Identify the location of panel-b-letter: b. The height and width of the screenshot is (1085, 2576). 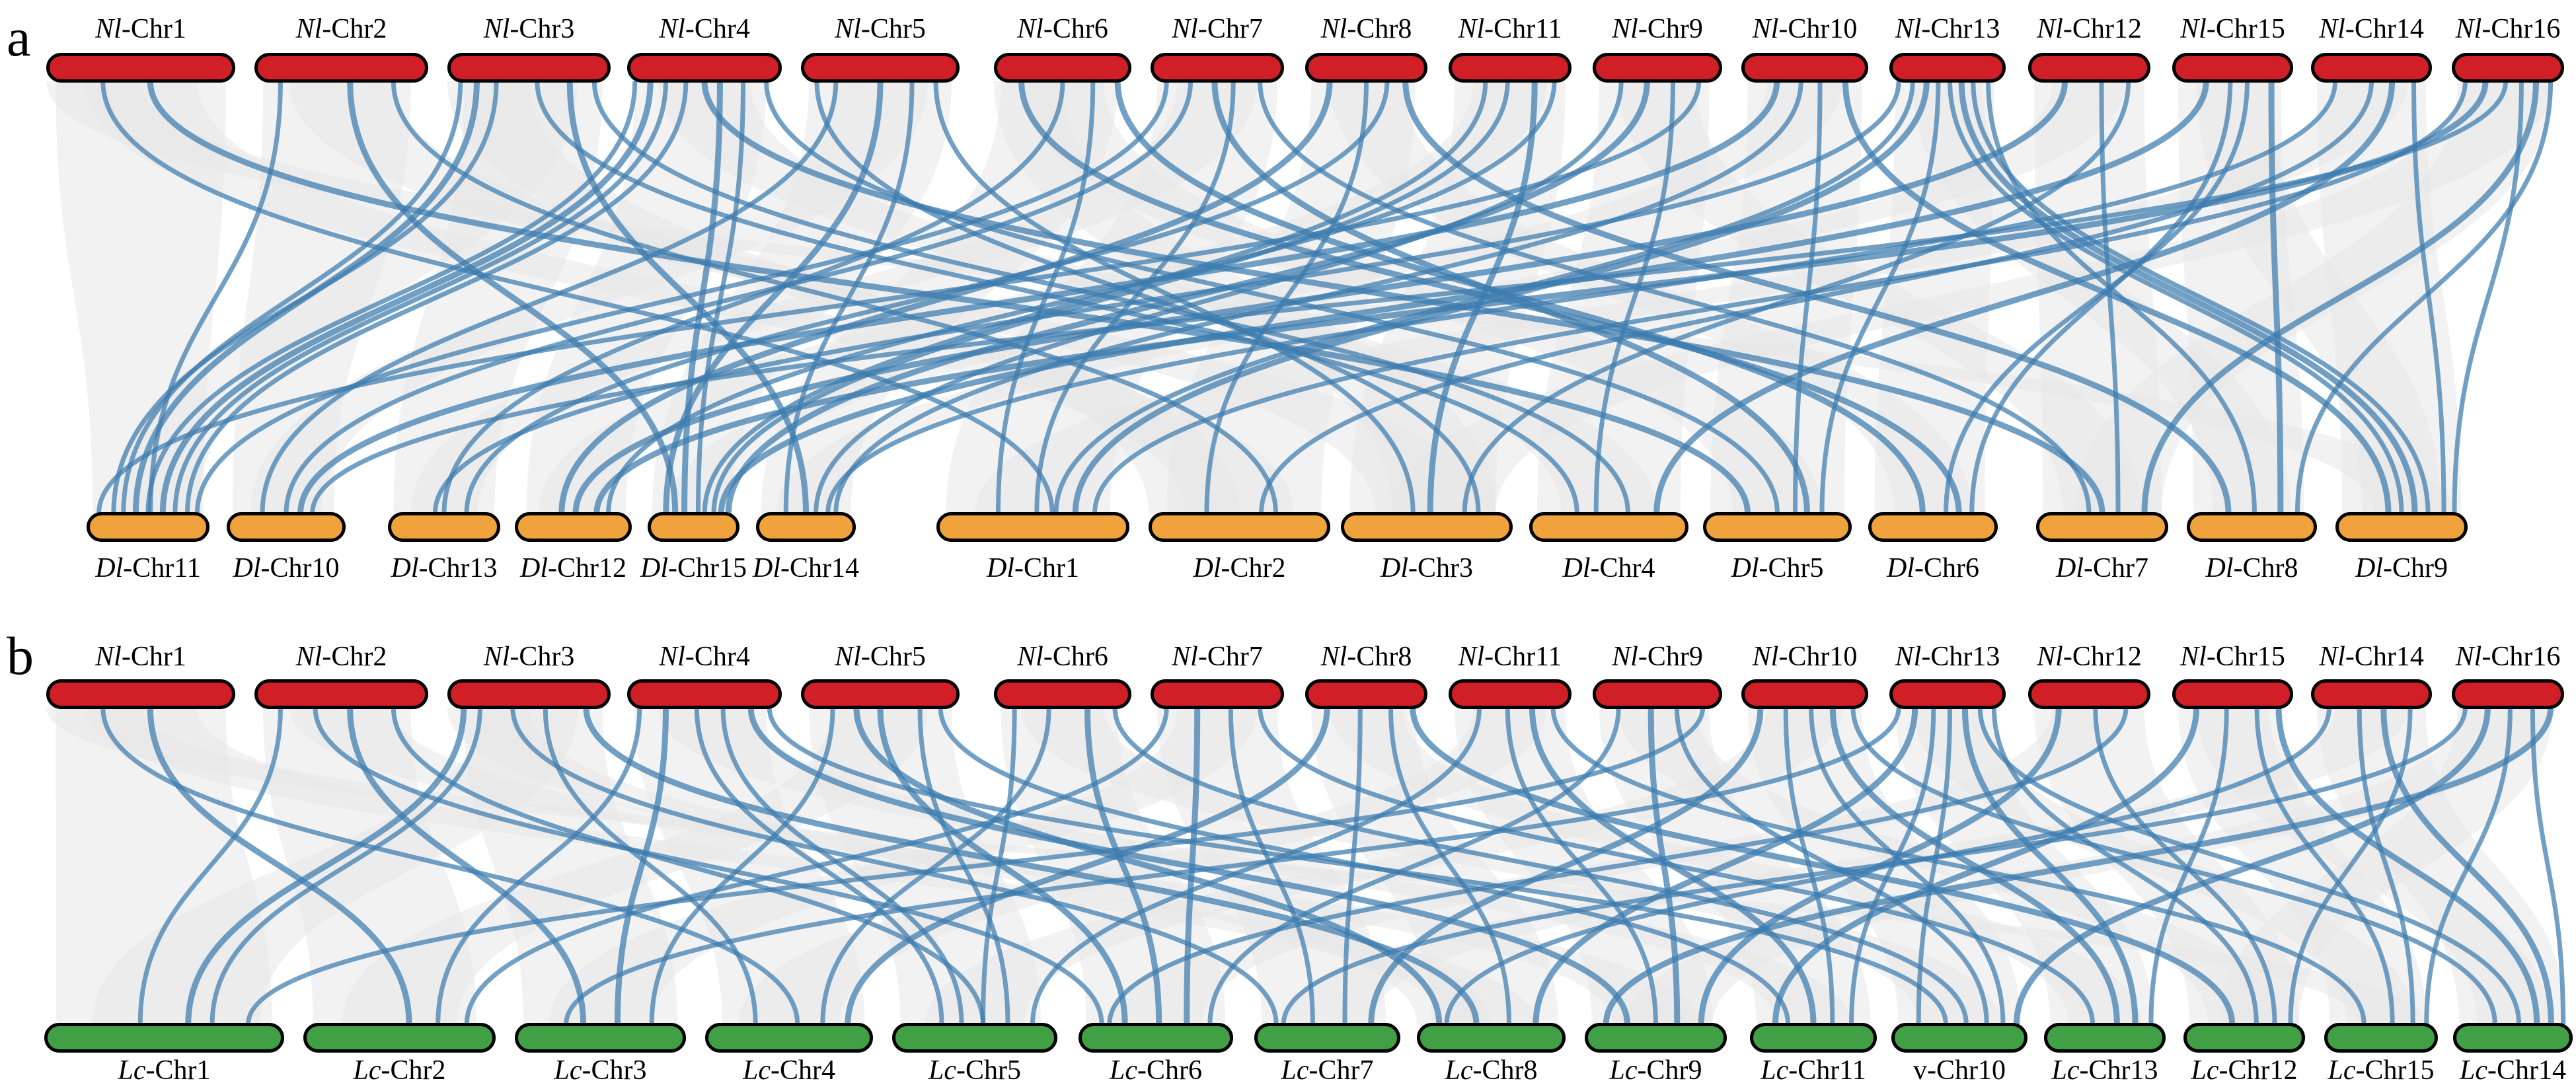
(20, 656).